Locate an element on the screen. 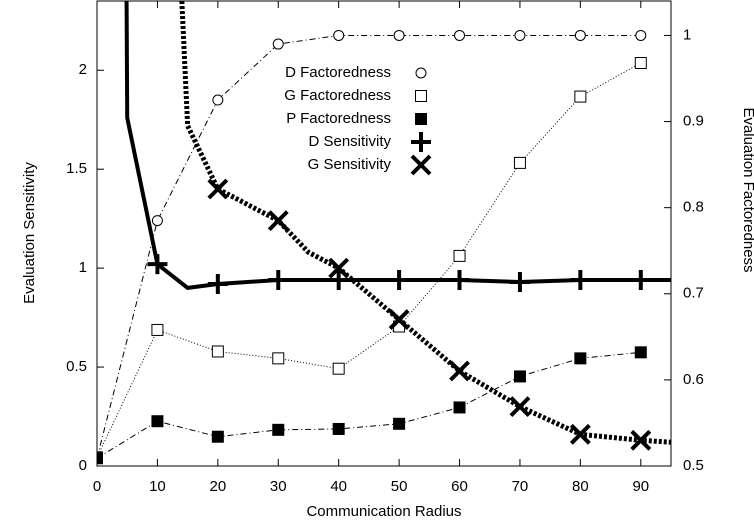  y-tick-label: 0.5 is located at coordinates (76, 366).